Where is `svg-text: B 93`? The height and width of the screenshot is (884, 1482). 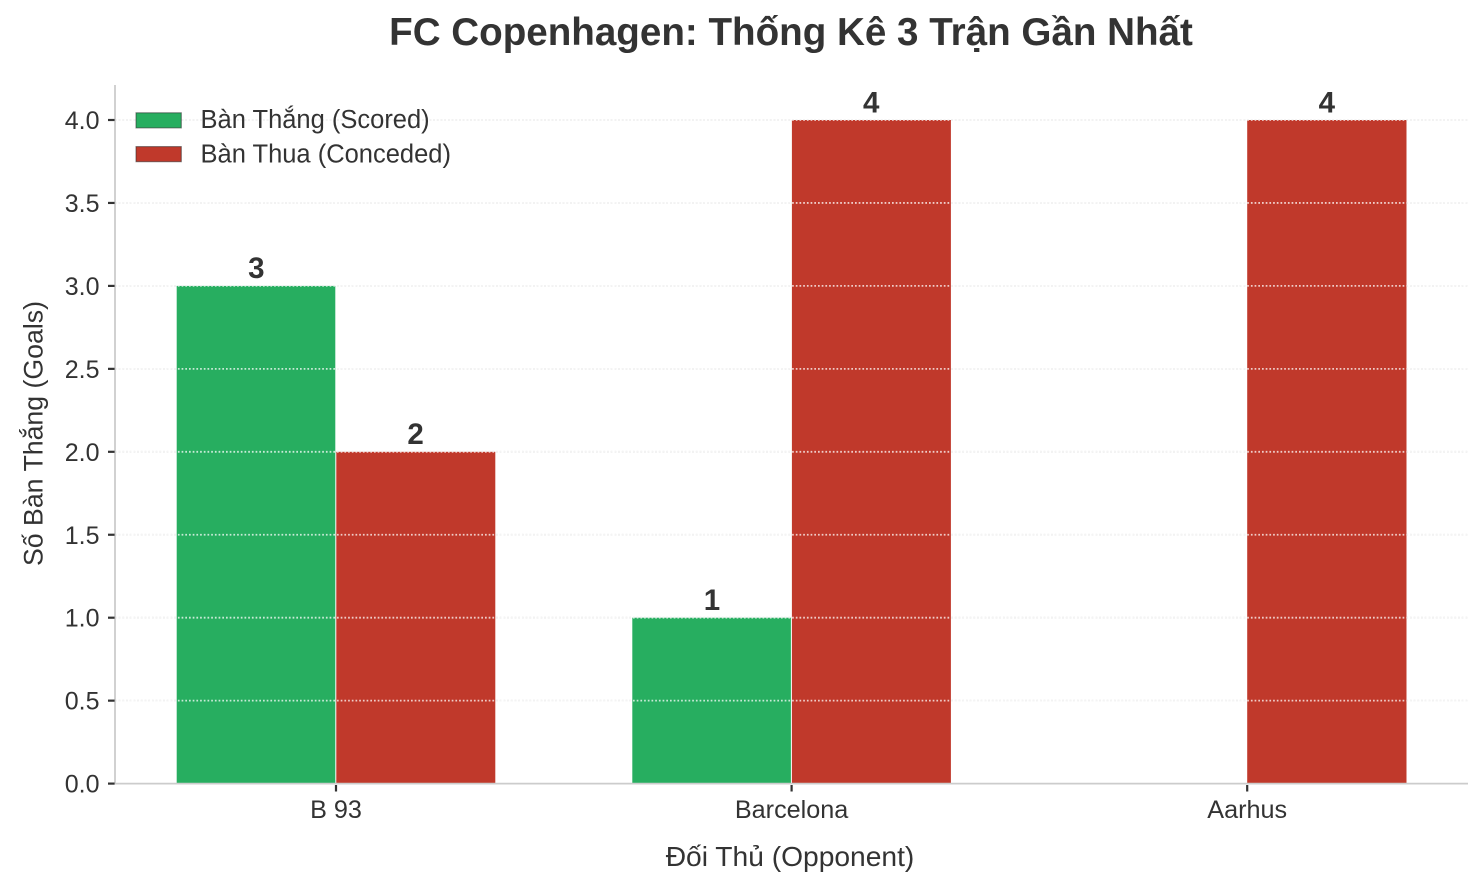 svg-text: B 93 is located at coordinates (336, 810).